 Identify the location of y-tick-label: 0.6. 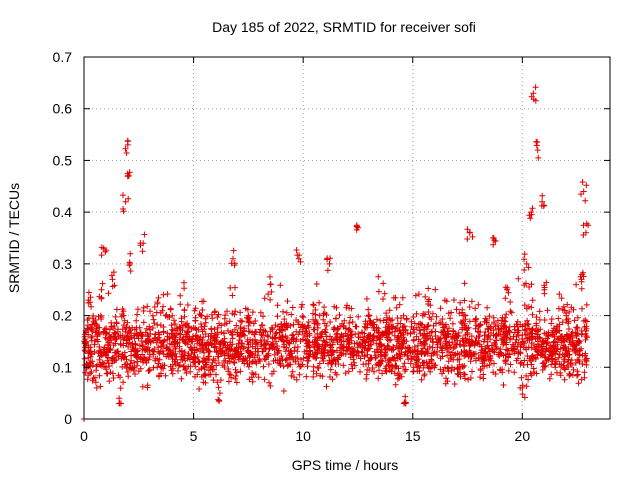
(63, 109).